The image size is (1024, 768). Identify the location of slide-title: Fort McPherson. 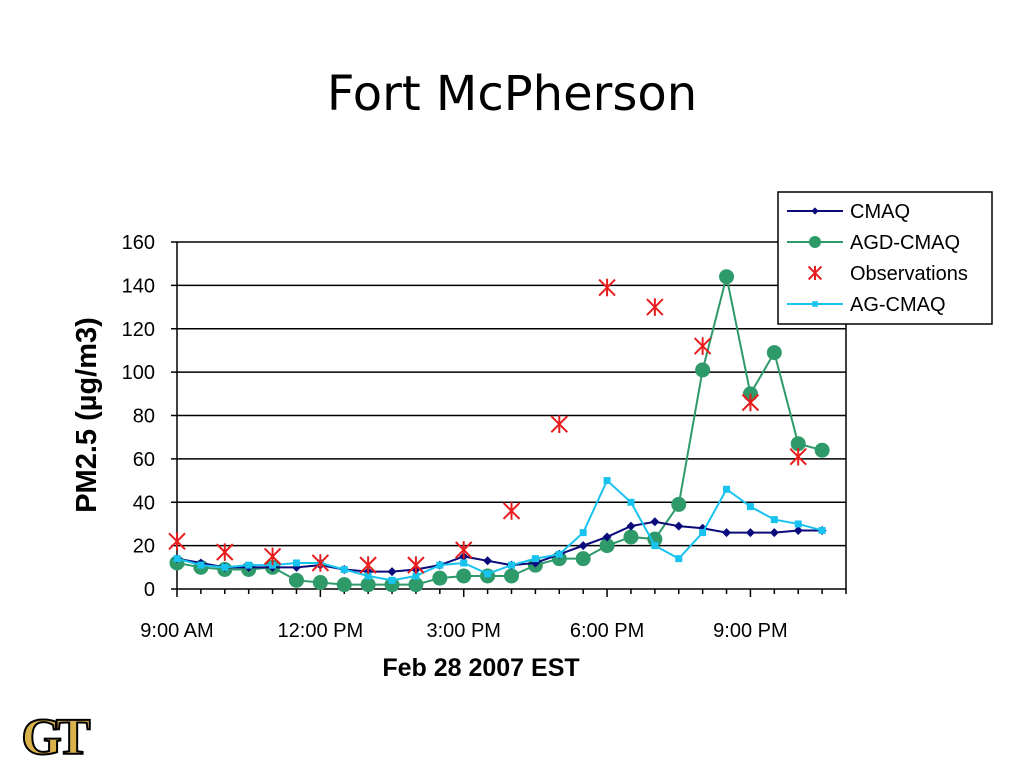
(512, 94).